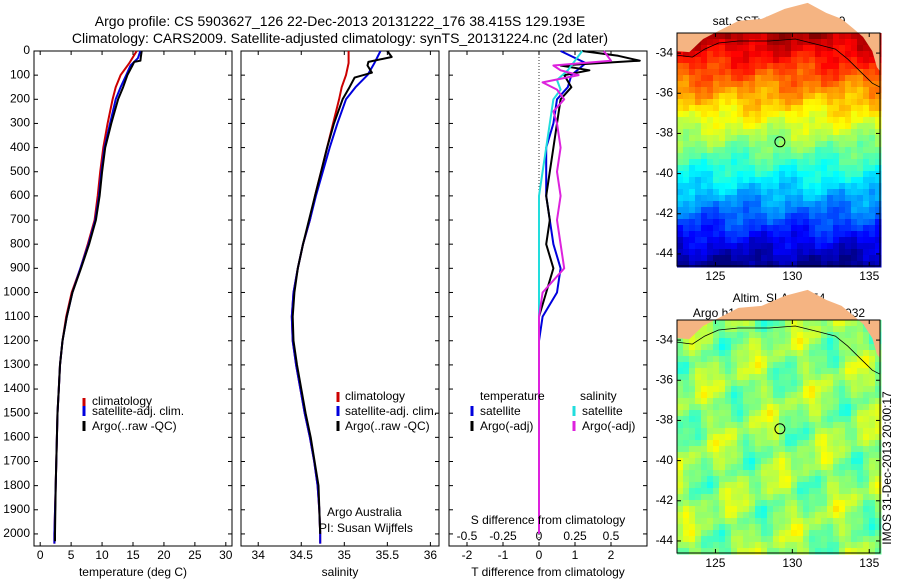 Image resolution: width=900 pixels, height=580 pixels. What do you see at coordinates (17, 316) in the screenshot?
I see `depth-tick-label: 1100` at bounding box center [17, 316].